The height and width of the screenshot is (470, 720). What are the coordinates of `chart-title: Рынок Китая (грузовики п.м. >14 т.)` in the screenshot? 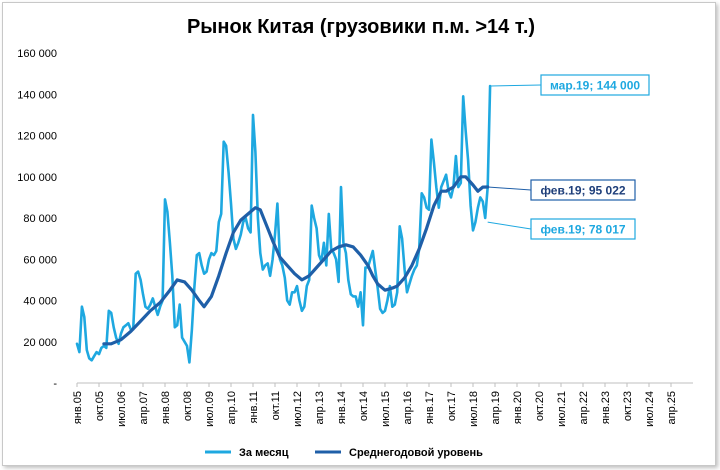 It's located at (361, 27).